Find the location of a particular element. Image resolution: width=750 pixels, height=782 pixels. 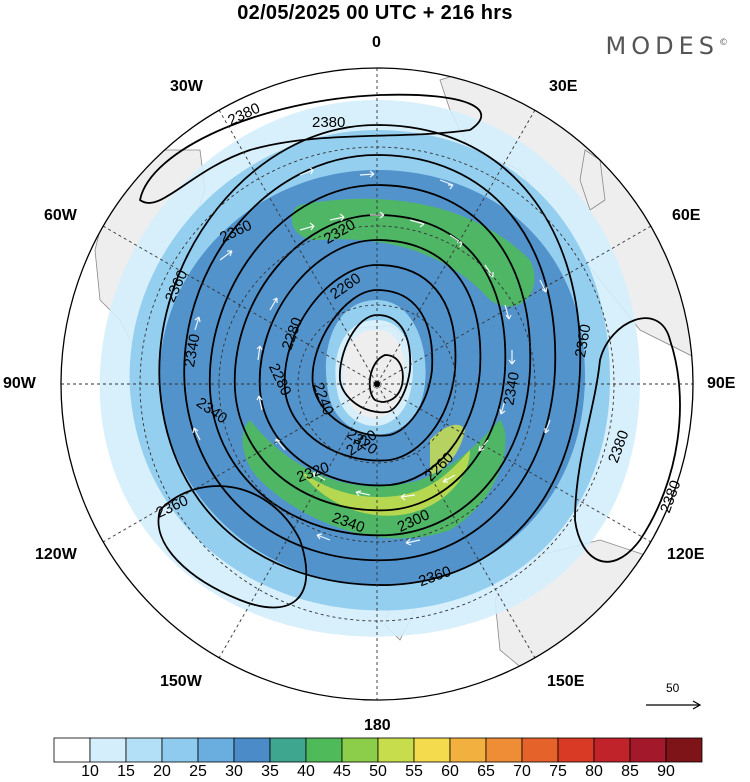

colorbar-tick-label: 55 is located at coordinates (414, 771).